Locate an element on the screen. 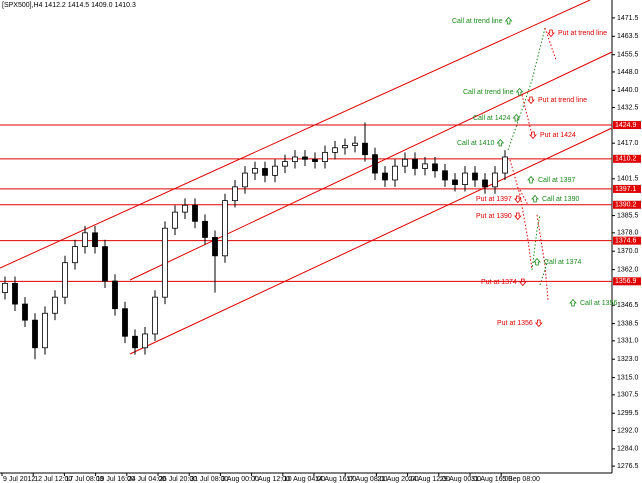 The image size is (642, 483). level-label: 1397.1 is located at coordinates (626, 189).